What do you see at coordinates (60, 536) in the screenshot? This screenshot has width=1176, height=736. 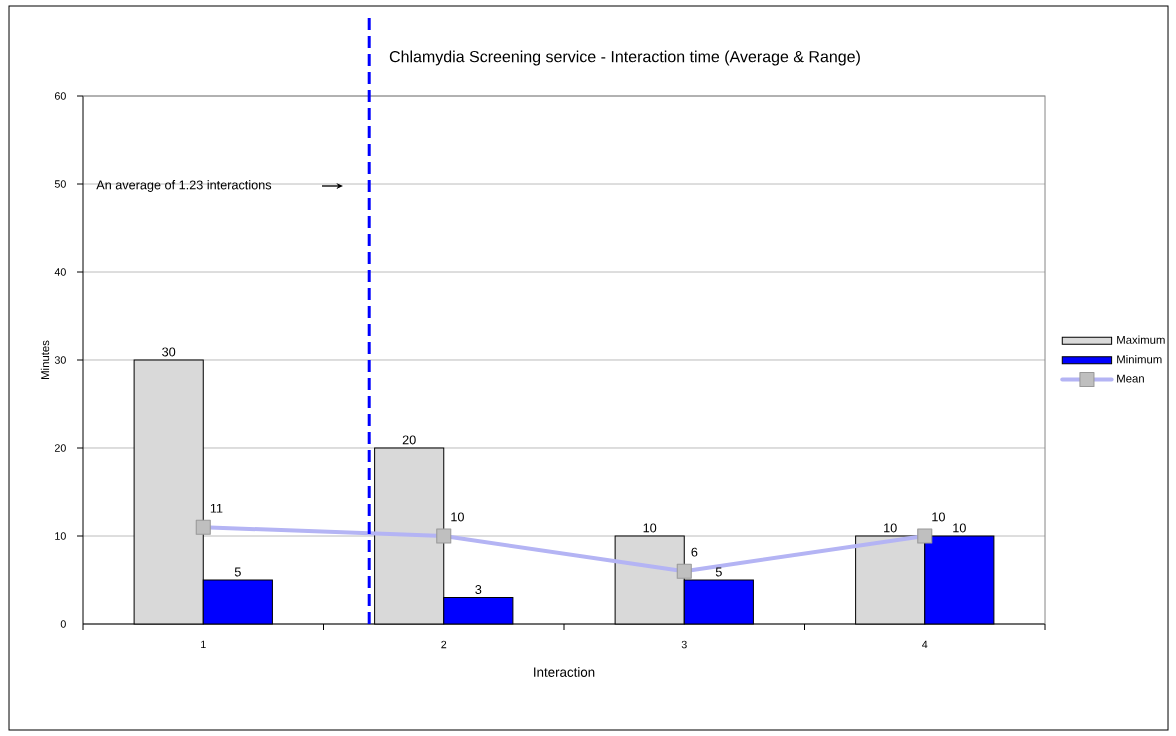 I see `y-tick-label: 10` at bounding box center [60, 536].